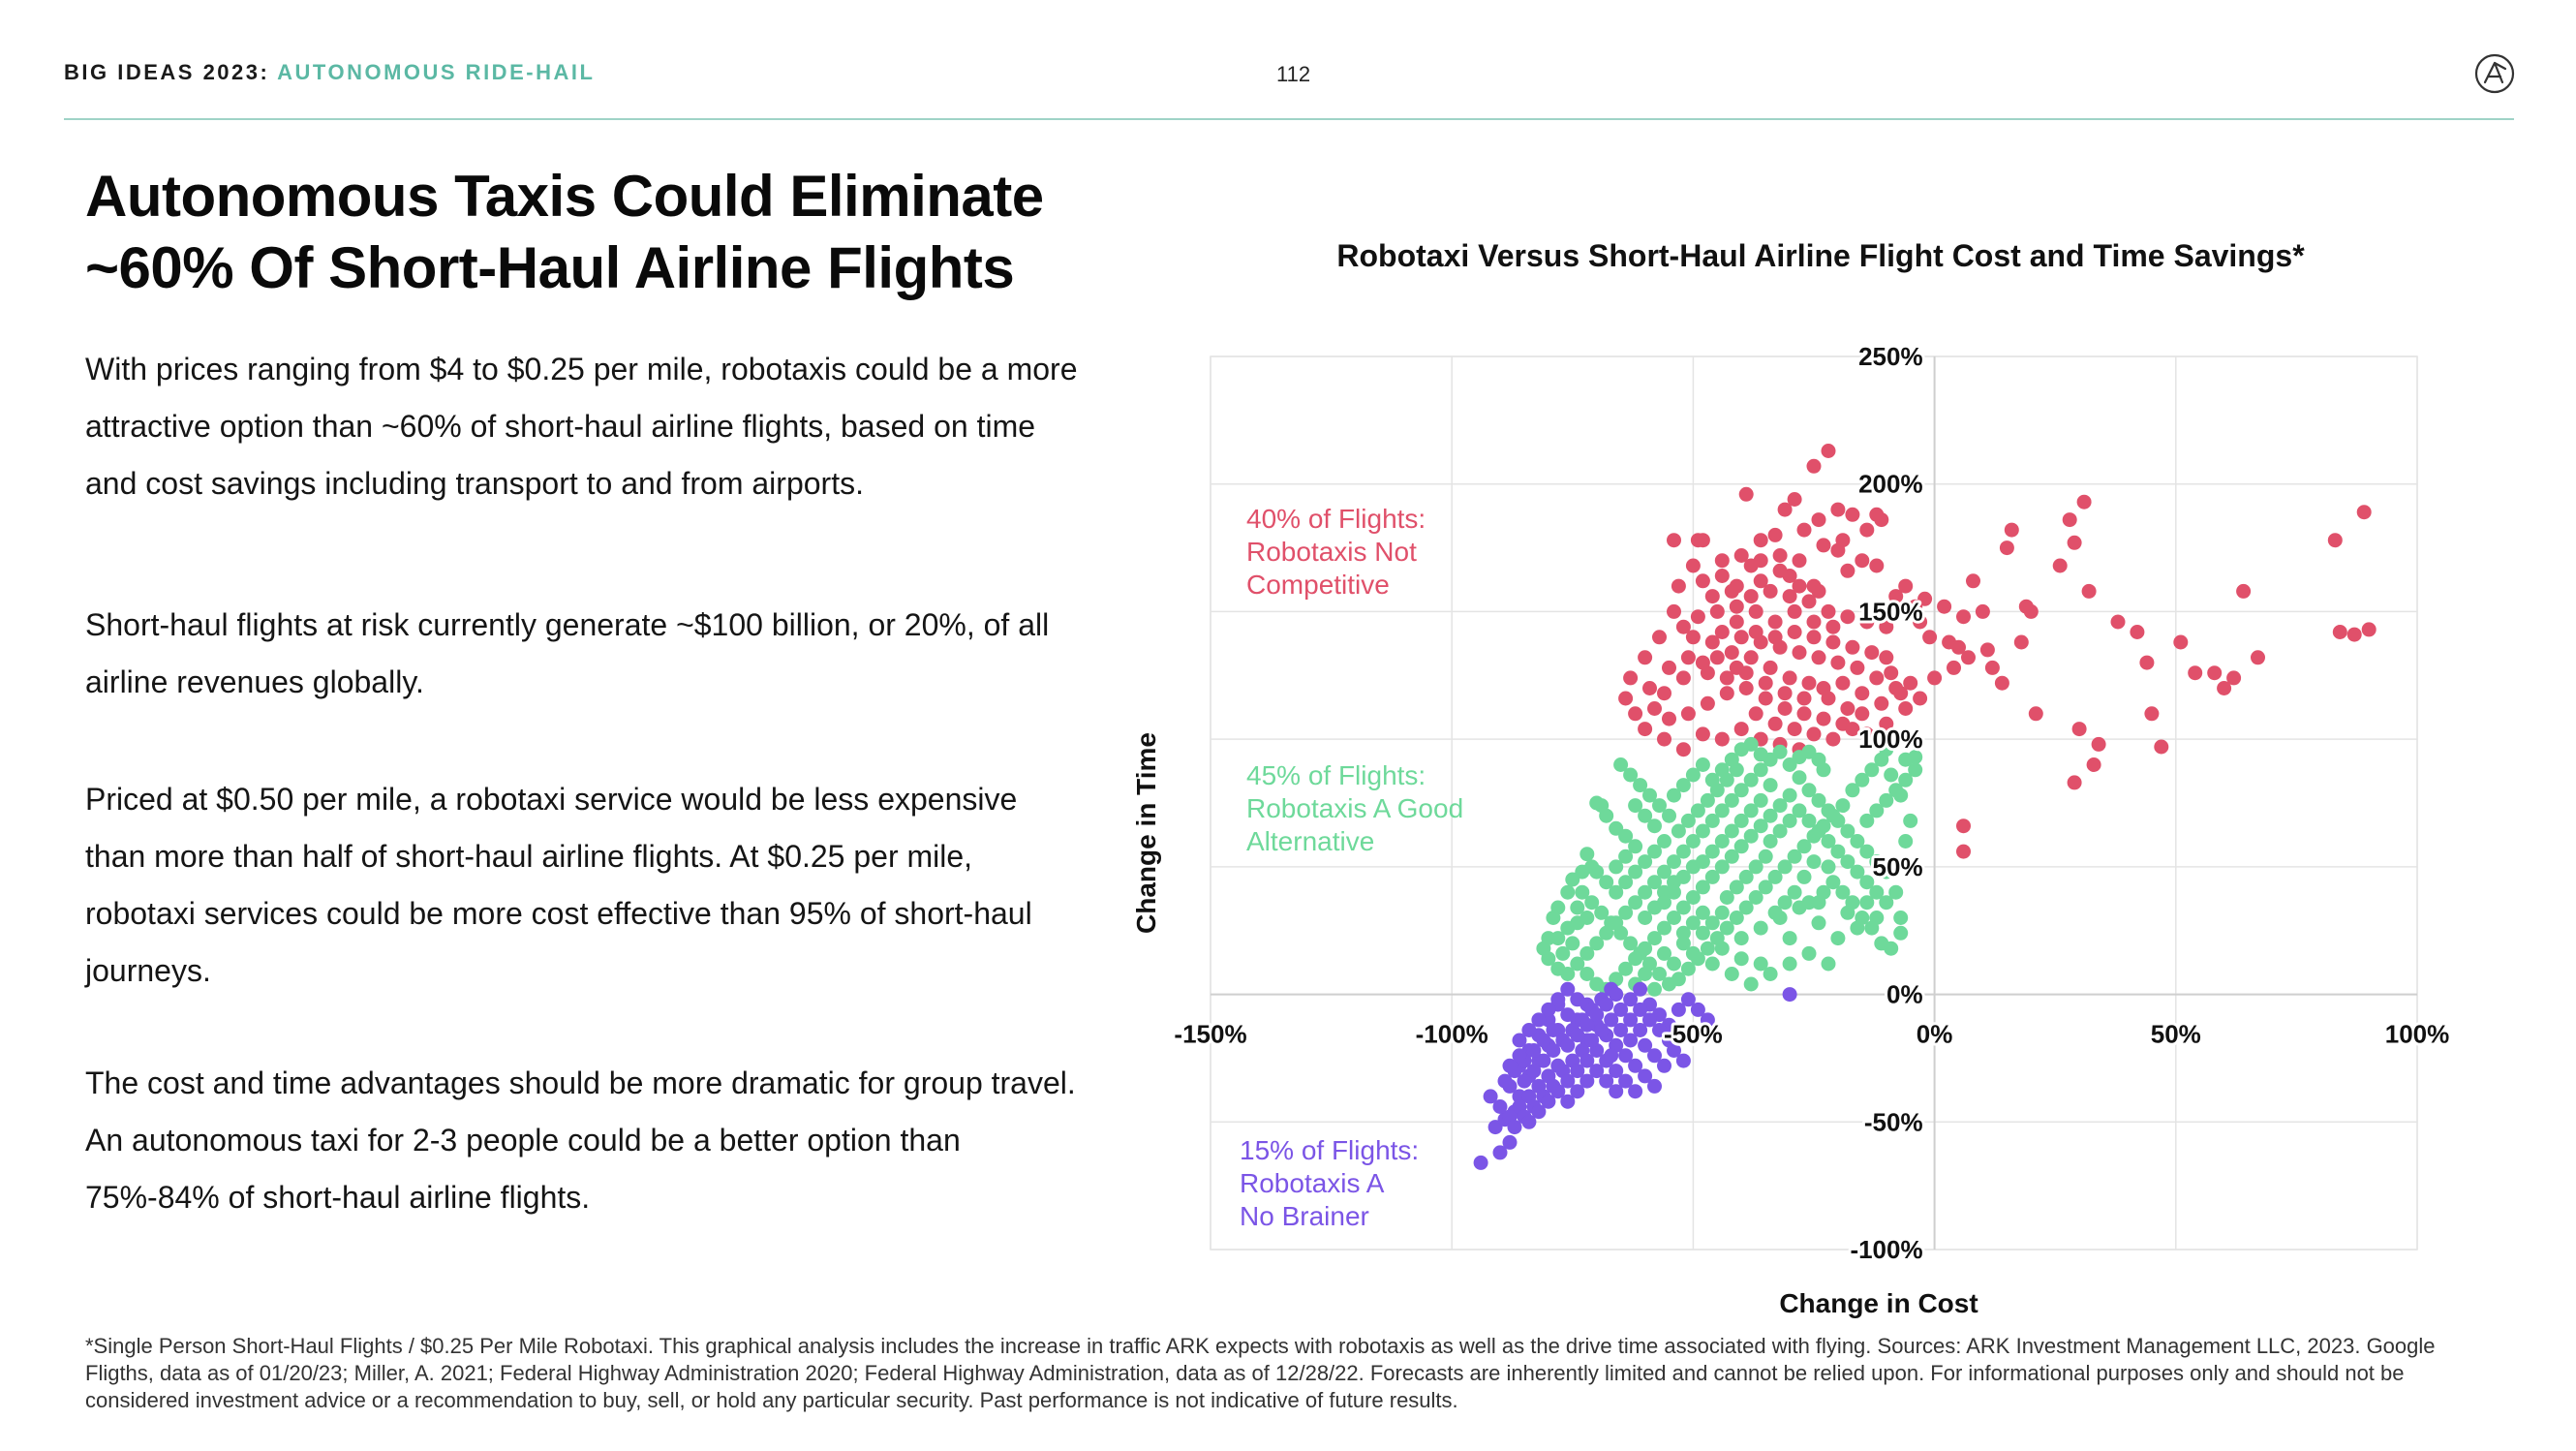 The width and height of the screenshot is (2576, 1451). Describe the element at coordinates (1890, 739) in the screenshot. I see `y-tick-label: 100%` at that location.